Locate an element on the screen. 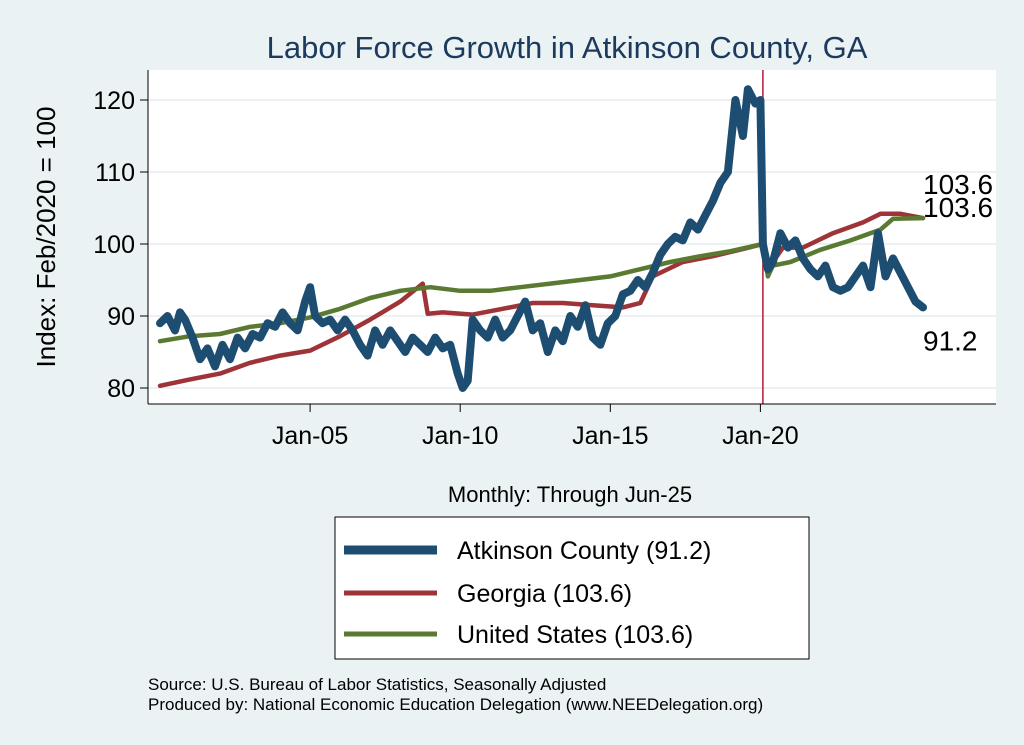 Image resolution: width=1024 pixels, height=745 pixels. y-tick-label-110: 110 is located at coordinates (115, 173).